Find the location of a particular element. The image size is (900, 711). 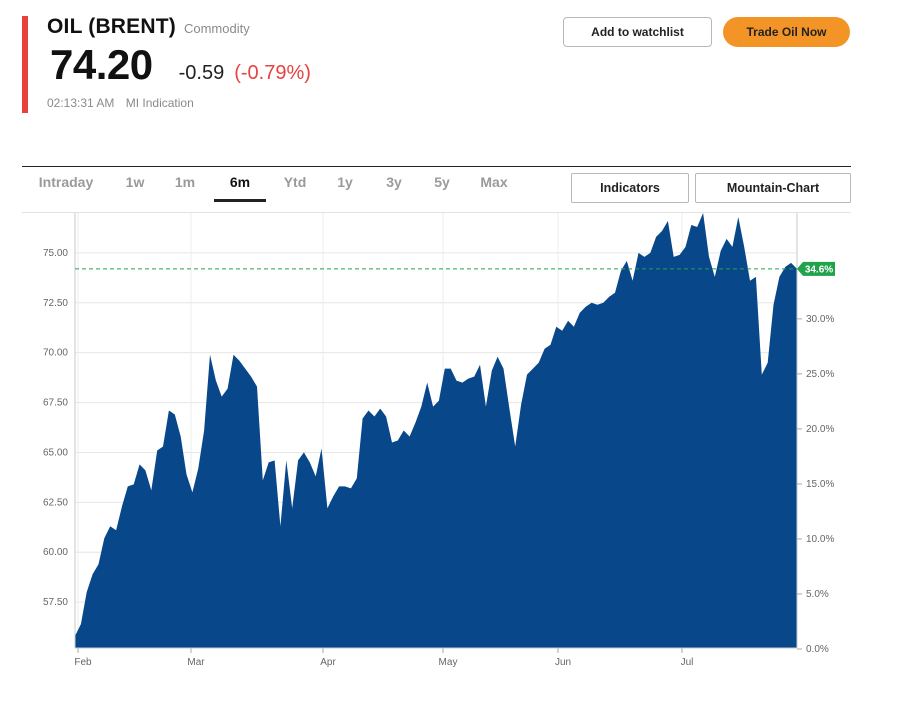

section-divider is located at coordinates (436, 166).